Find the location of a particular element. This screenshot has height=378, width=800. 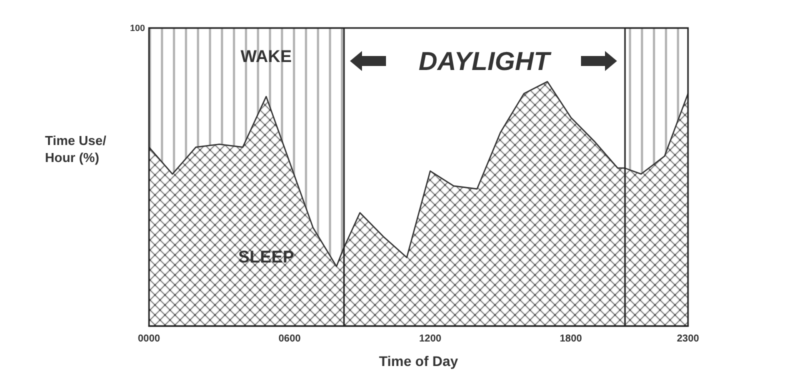

x-tick-label: 1200 is located at coordinates (430, 339).